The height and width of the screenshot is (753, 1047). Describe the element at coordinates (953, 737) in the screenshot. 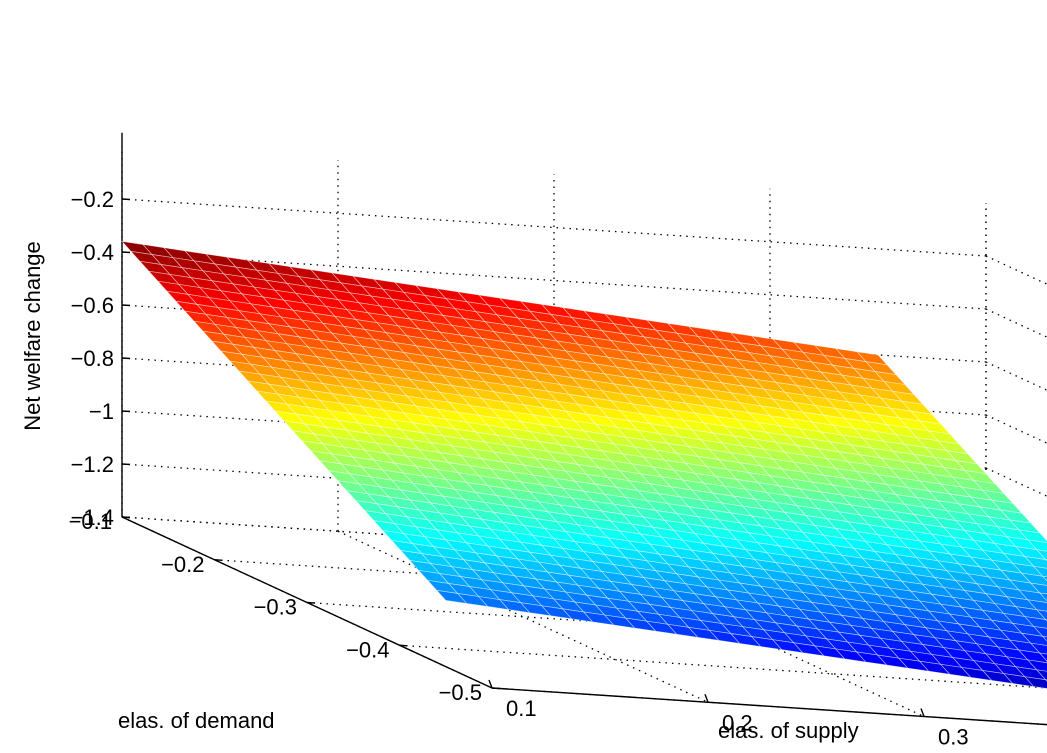

I see `x-tick-label: 0.3` at that location.